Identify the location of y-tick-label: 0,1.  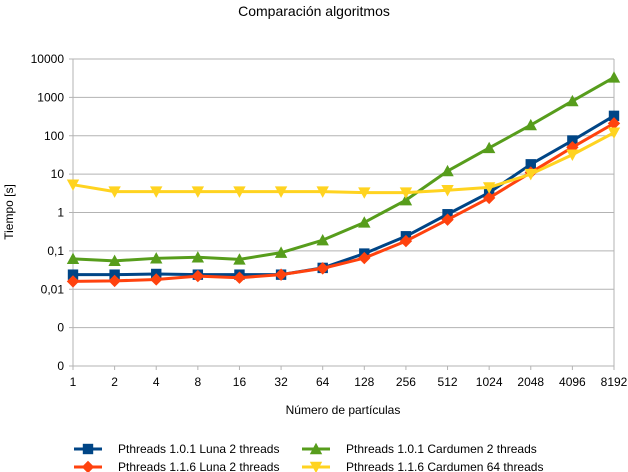
(55, 251).